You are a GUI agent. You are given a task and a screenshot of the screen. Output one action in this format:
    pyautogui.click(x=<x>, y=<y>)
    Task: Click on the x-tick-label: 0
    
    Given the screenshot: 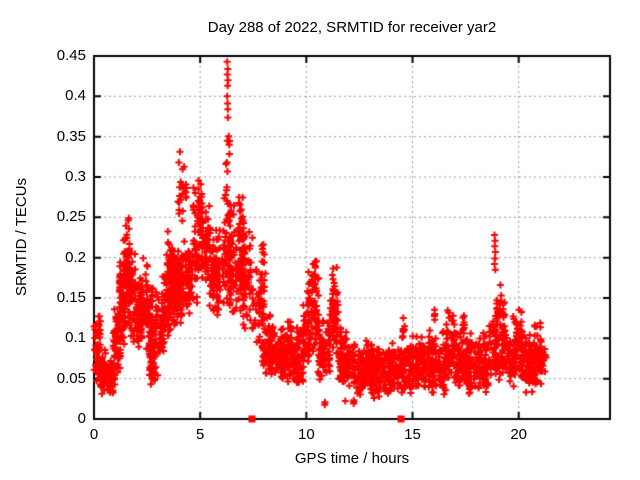 What is the action you would take?
    pyautogui.click(x=94, y=434)
    